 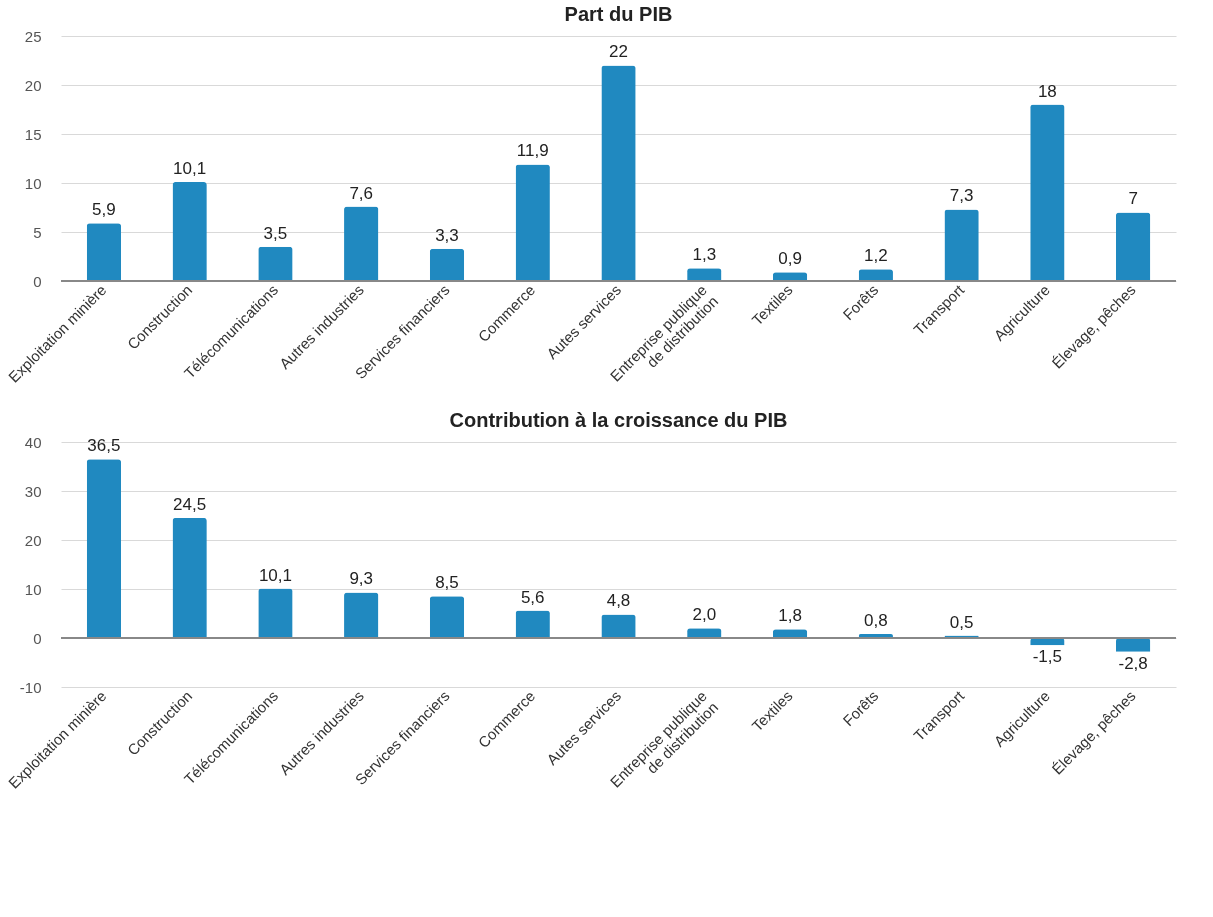 What do you see at coordinates (618, 52) in the screenshot?
I see `data-label: 22` at bounding box center [618, 52].